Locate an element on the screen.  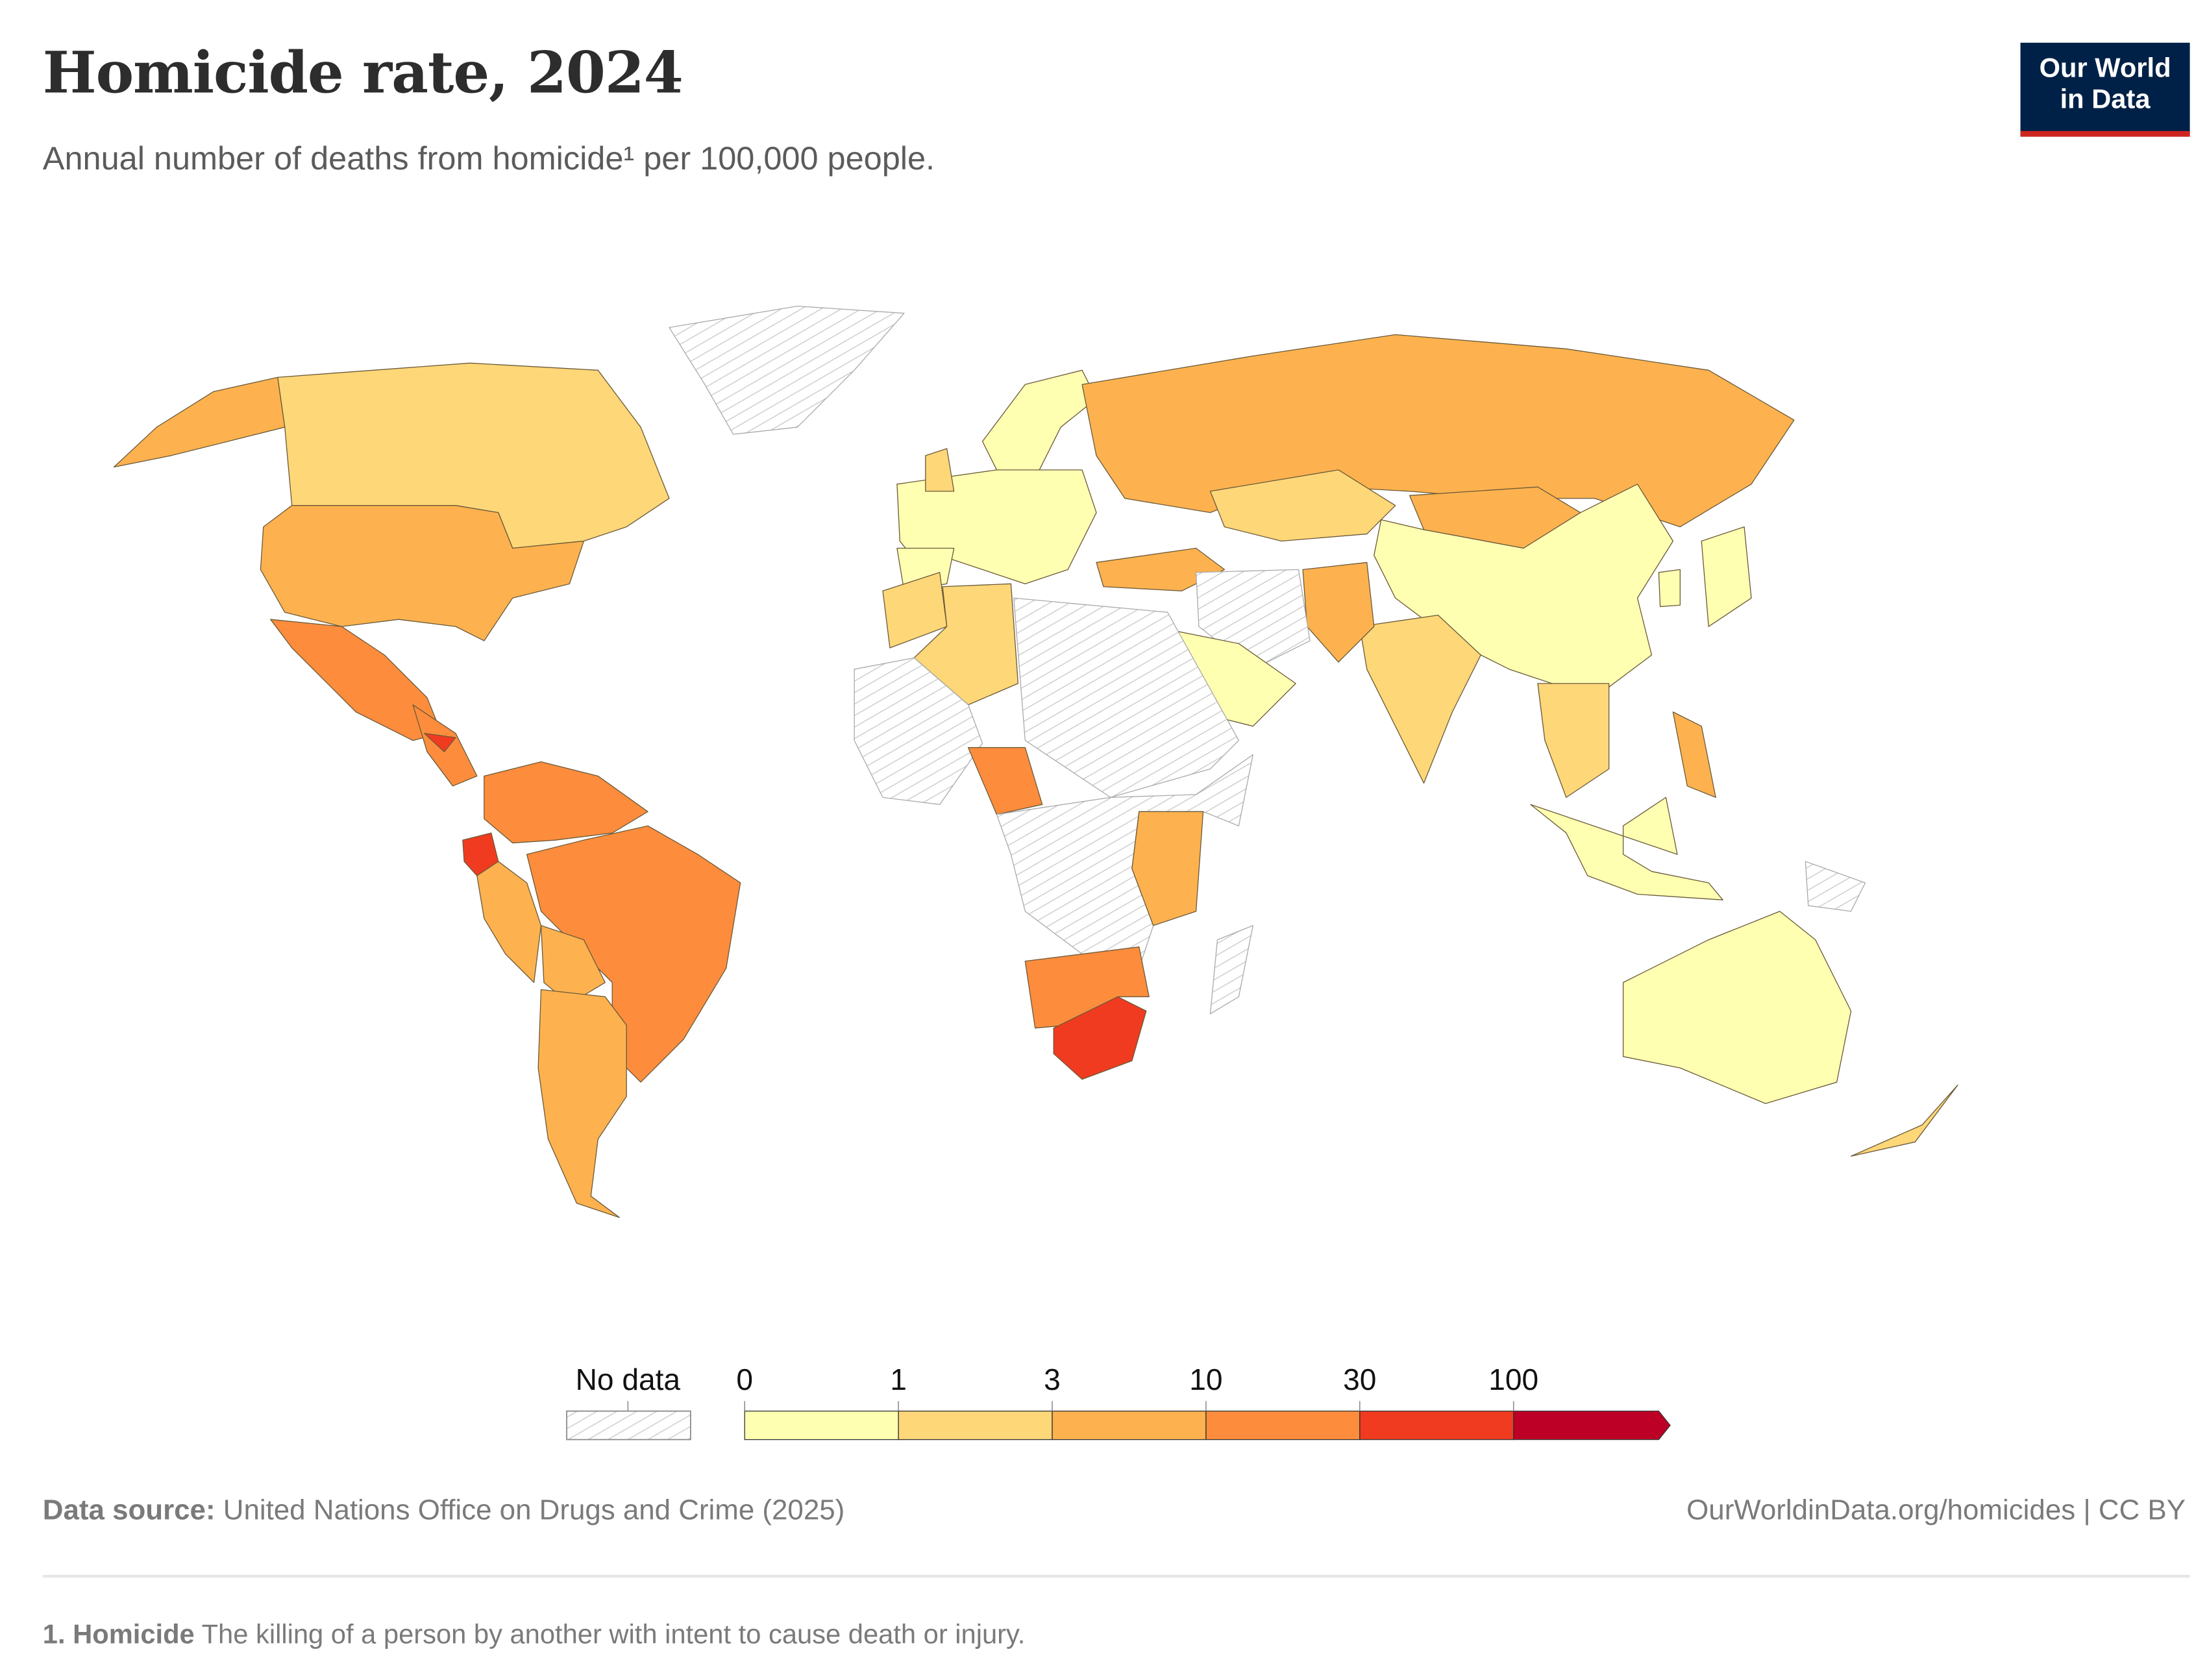
legend-no-data-swatch is located at coordinates (629, 1425).